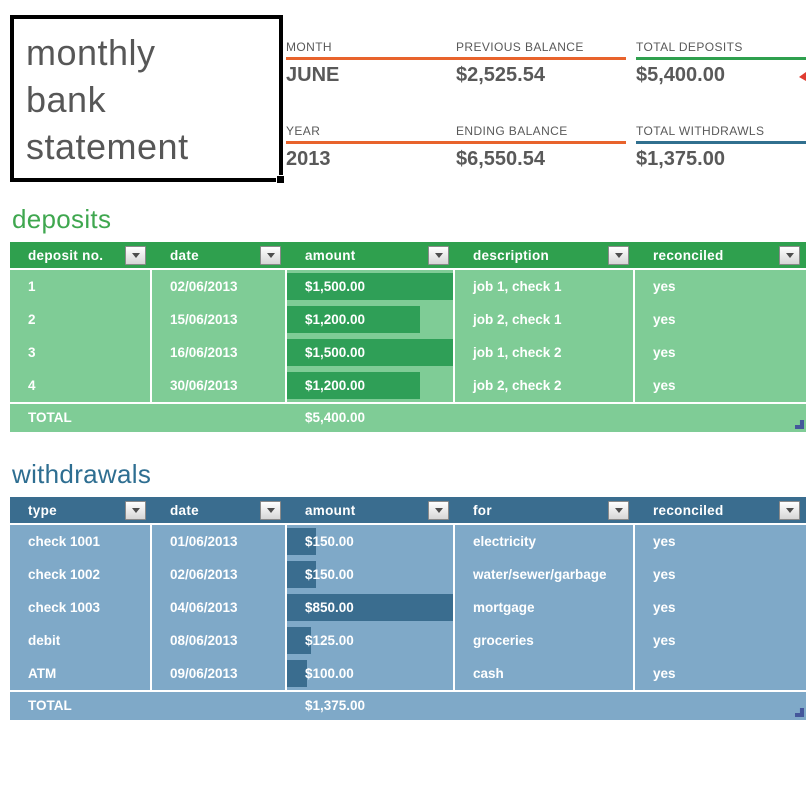 The width and height of the screenshot is (806, 785). What do you see at coordinates (204, 541) in the screenshot?
I see `cell-text: 01/06/2013` at bounding box center [204, 541].